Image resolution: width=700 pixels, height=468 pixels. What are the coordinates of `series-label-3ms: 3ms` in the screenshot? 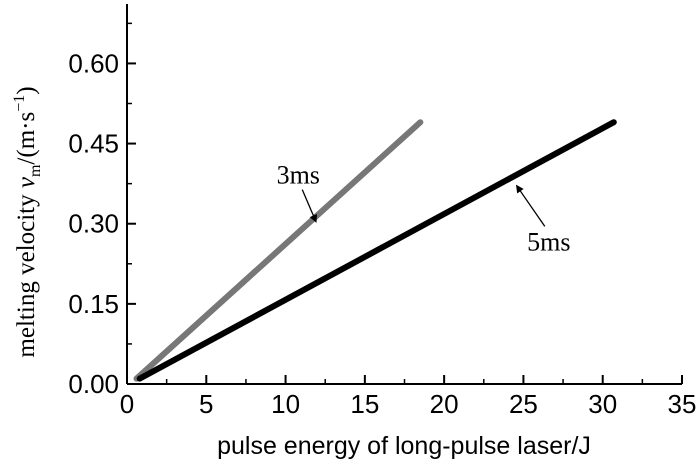 It's located at (298, 175).